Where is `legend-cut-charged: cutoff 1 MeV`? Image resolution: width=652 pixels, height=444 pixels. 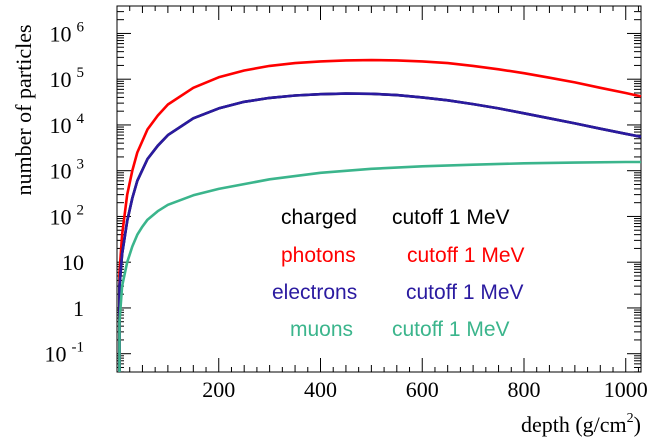
legend-cut-charged: cutoff 1 MeV is located at coordinates (451, 217).